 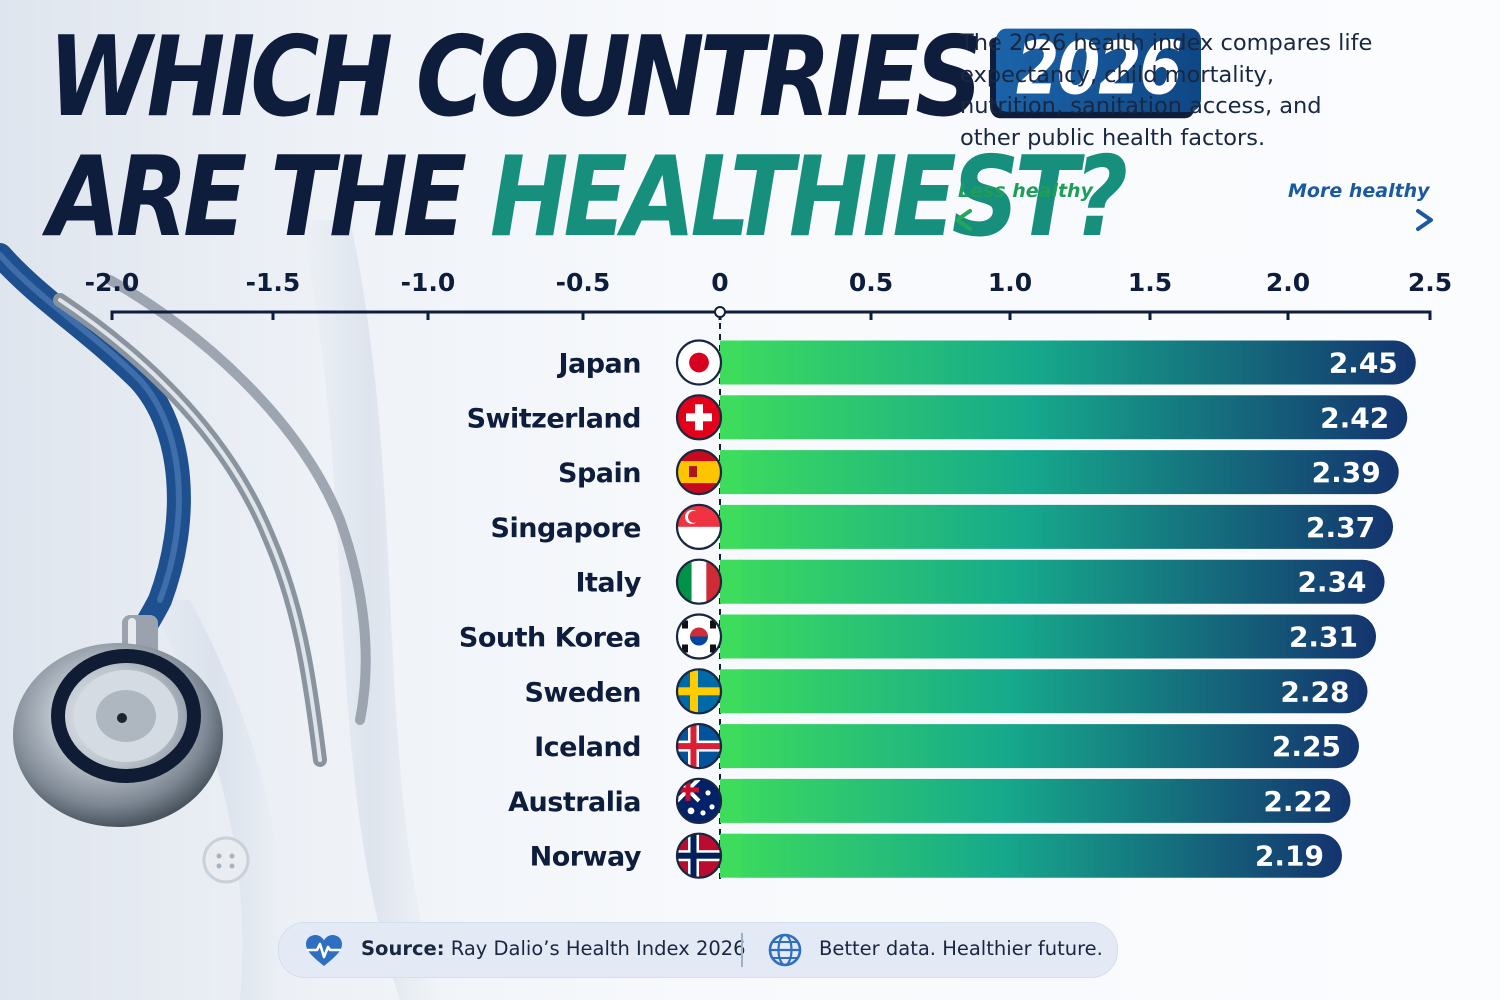 I want to click on title-line-1: WHICH COUNTRIES, so click(x=515, y=77).